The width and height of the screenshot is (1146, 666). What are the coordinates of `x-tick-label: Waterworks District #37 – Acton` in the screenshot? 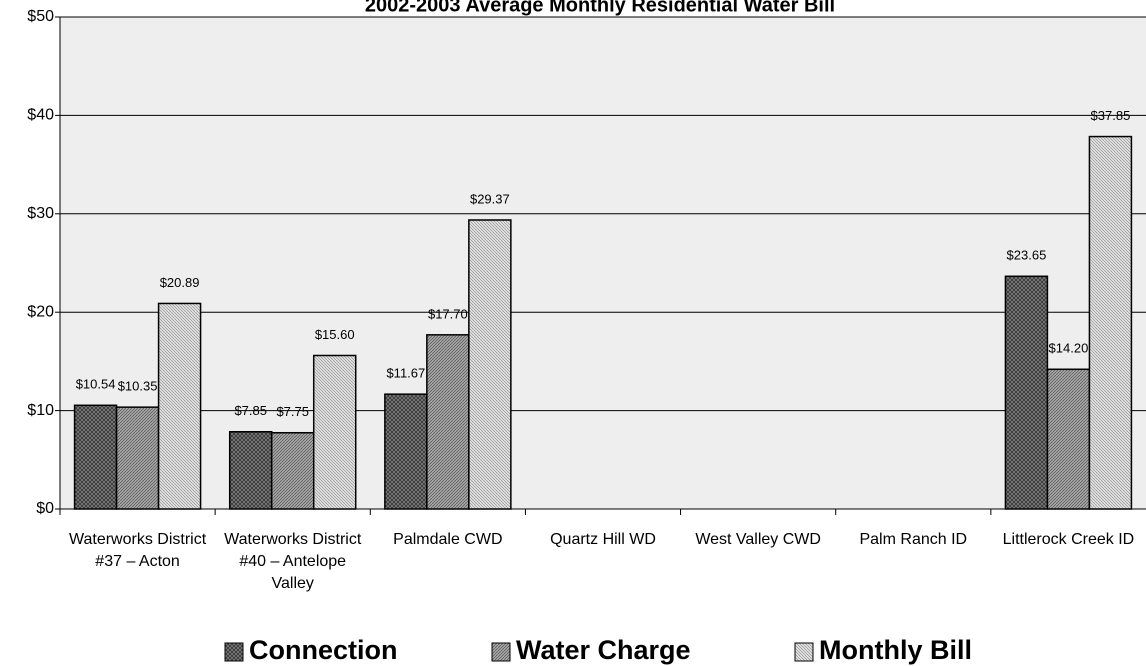 It's located at (137, 550).